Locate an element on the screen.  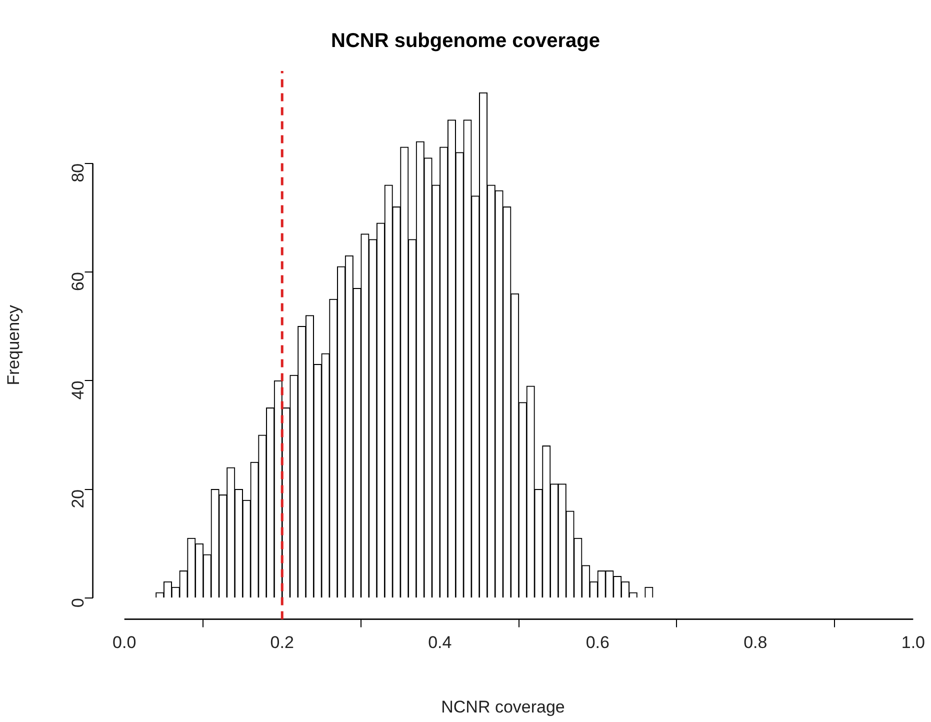
y-tick-label: 0 is located at coordinates (78, 603).